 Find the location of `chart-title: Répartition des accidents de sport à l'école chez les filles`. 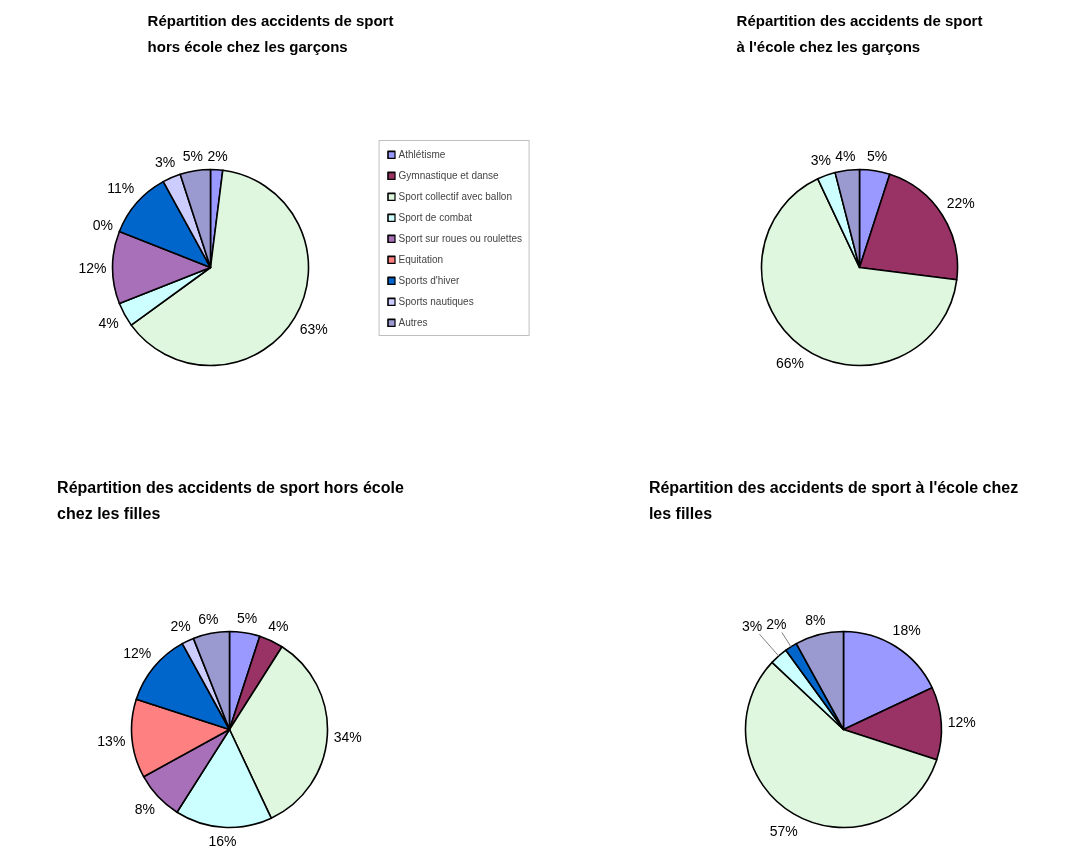

chart-title: Répartition des accidents de sport à l'école chez les filles is located at coordinates (833, 500).